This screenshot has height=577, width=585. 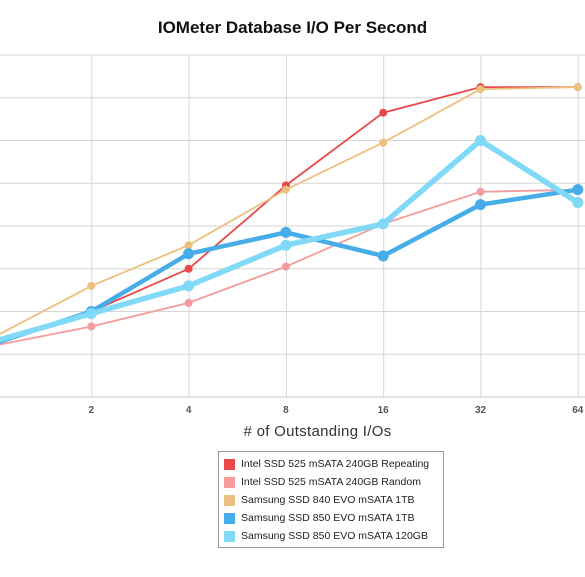 I want to click on x-tick-label: 4, so click(x=189, y=410).